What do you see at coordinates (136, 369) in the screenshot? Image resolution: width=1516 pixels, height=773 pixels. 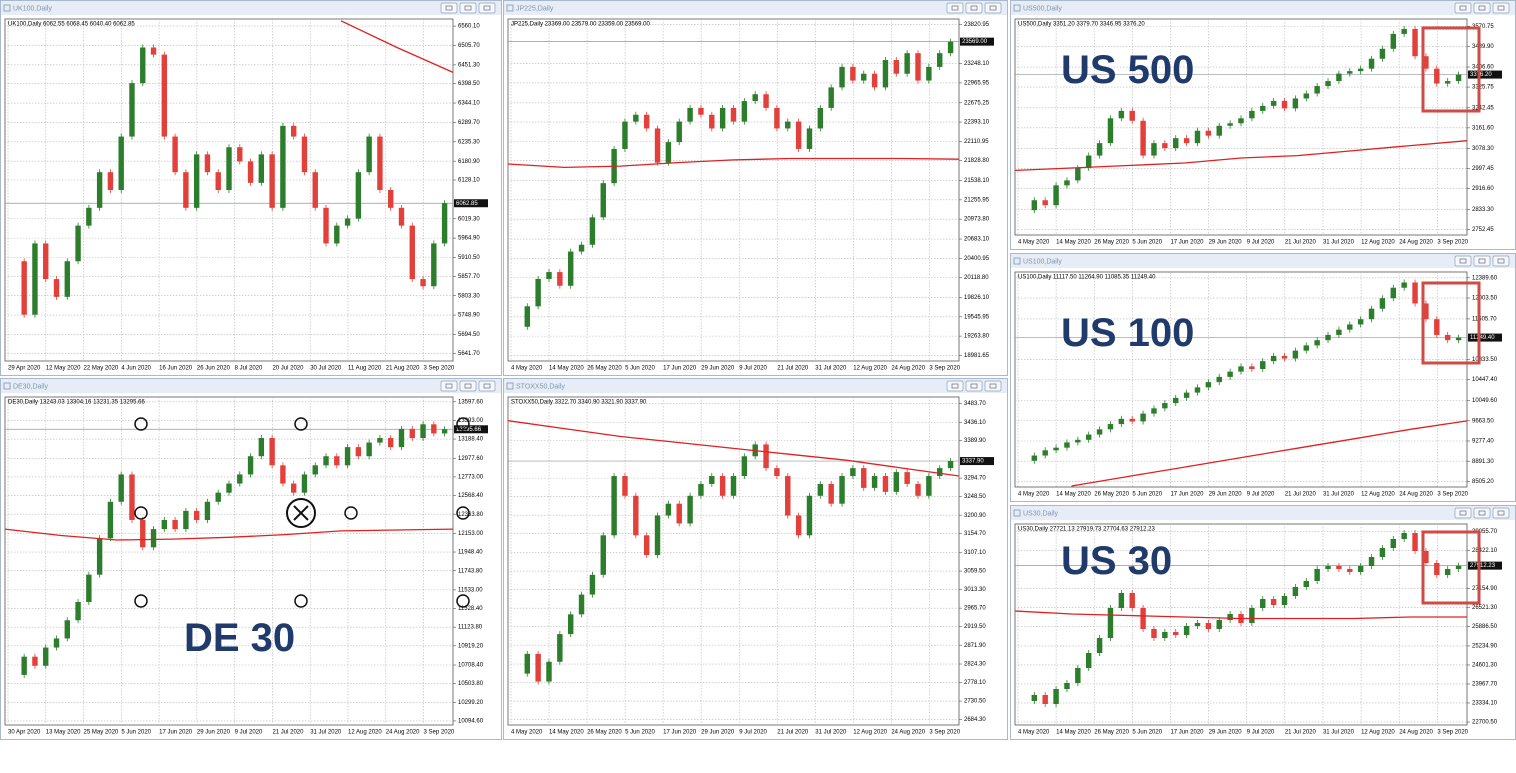 I see `x-tick-label: 4 Jun 2020` at bounding box center [136, 369].